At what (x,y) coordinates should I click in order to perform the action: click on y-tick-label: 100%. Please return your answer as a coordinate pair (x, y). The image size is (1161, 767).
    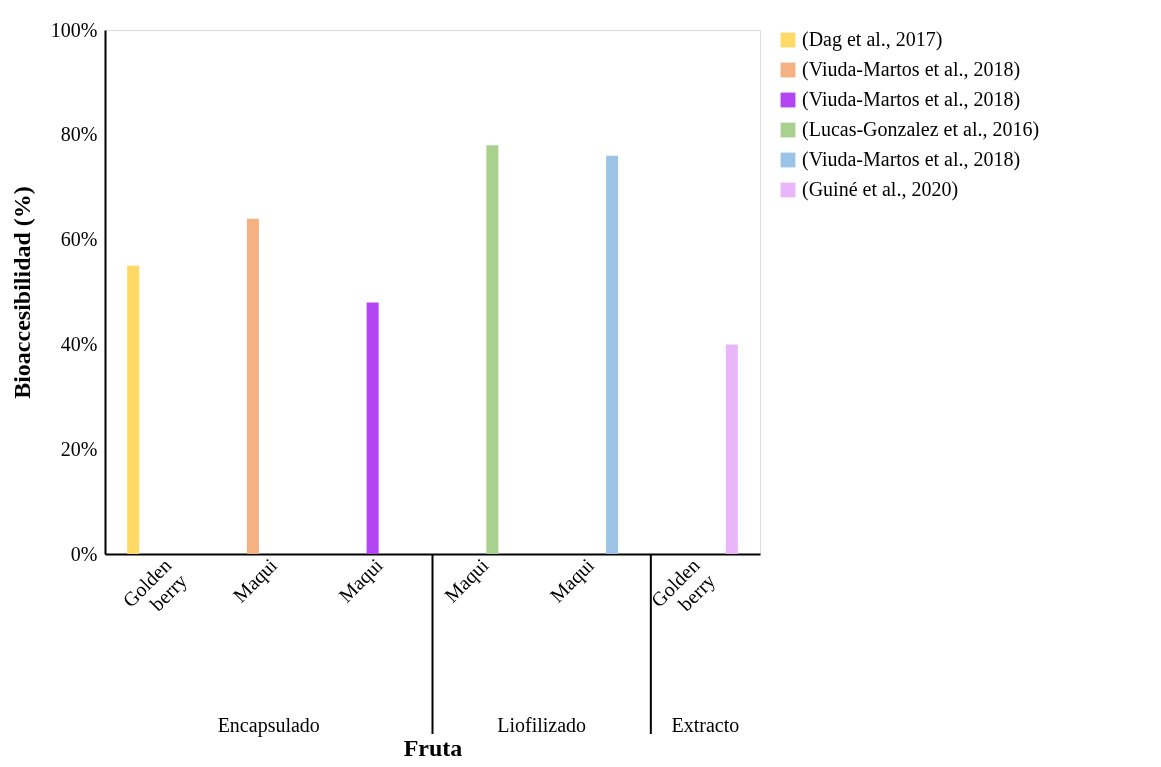
    Looking at the image, I should click on (74, 29).